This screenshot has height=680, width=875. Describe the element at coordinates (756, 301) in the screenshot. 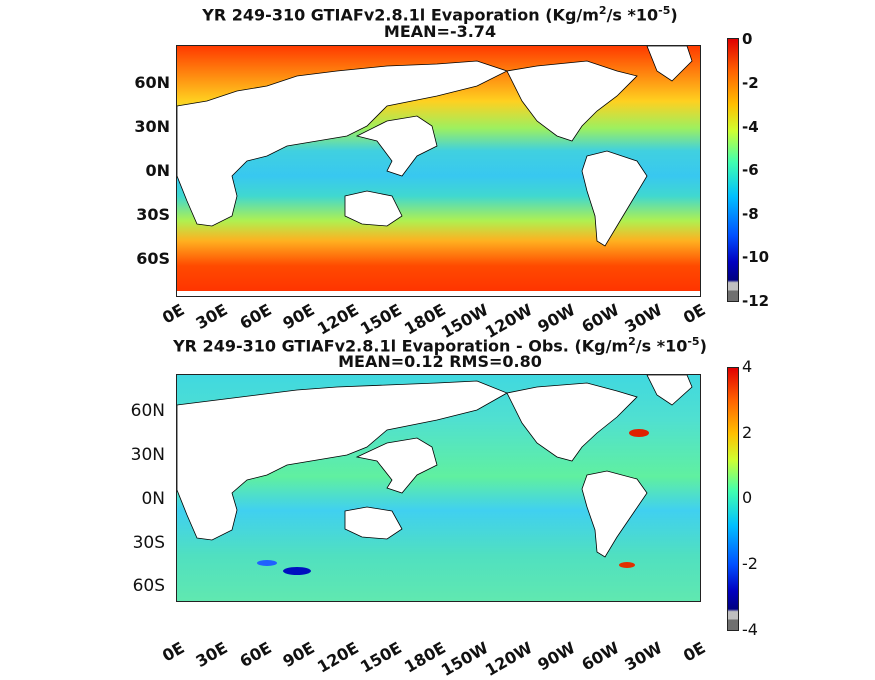

I see `colorbar-tick: -12` at that location.